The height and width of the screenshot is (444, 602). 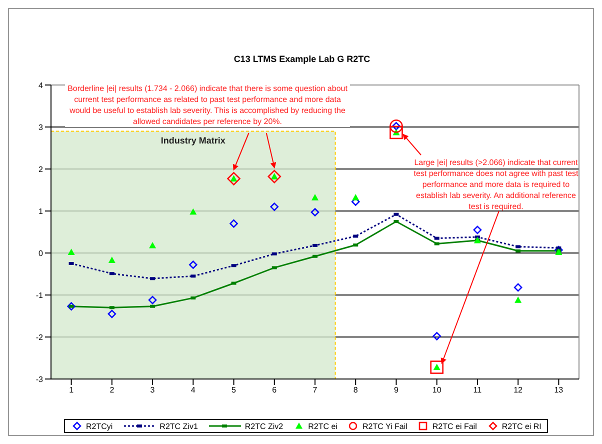 I want to click on y-tick-label: -2, so click(x=40, y=337).